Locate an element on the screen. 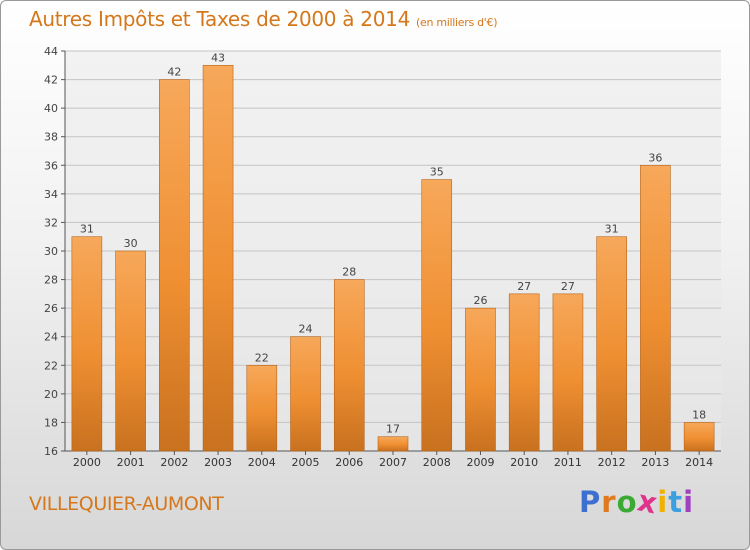 The height and width of the screenshot is (550, 750). data-label-2011: 27 is located at coordinates (568, 286).